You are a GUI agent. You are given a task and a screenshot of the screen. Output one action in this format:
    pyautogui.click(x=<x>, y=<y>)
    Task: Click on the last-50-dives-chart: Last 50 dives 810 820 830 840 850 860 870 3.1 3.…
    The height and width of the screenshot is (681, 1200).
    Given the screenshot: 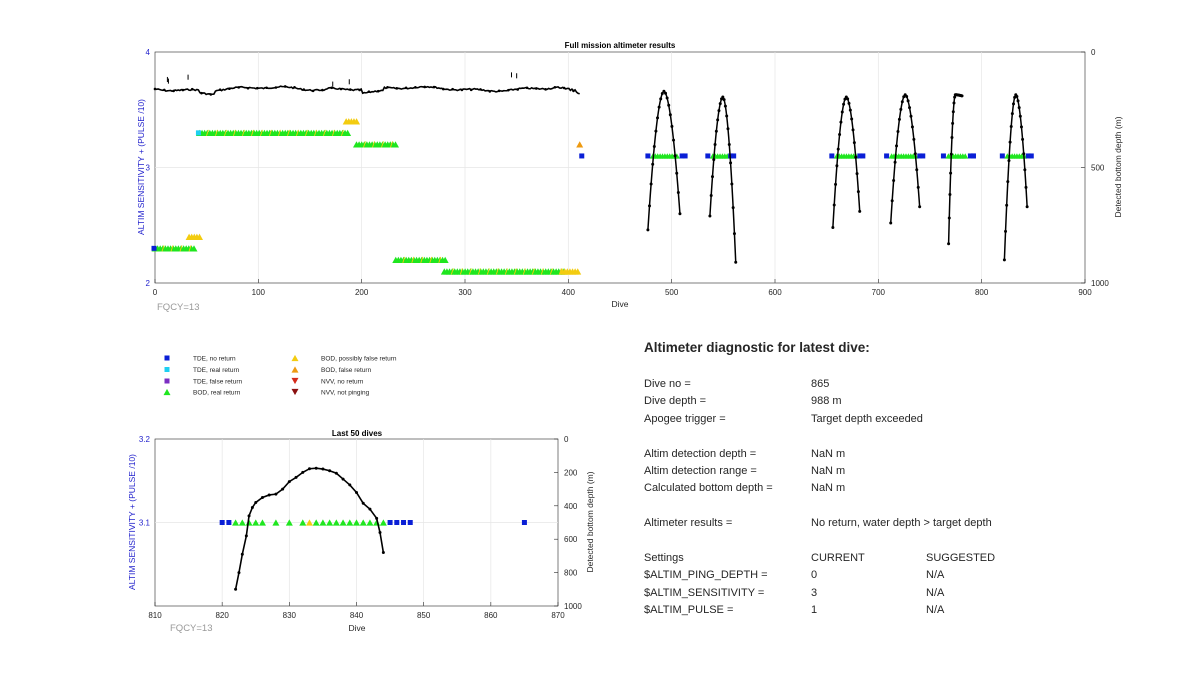 What is the action you would take?
    pyautogui.click(x=361, y=531)
    